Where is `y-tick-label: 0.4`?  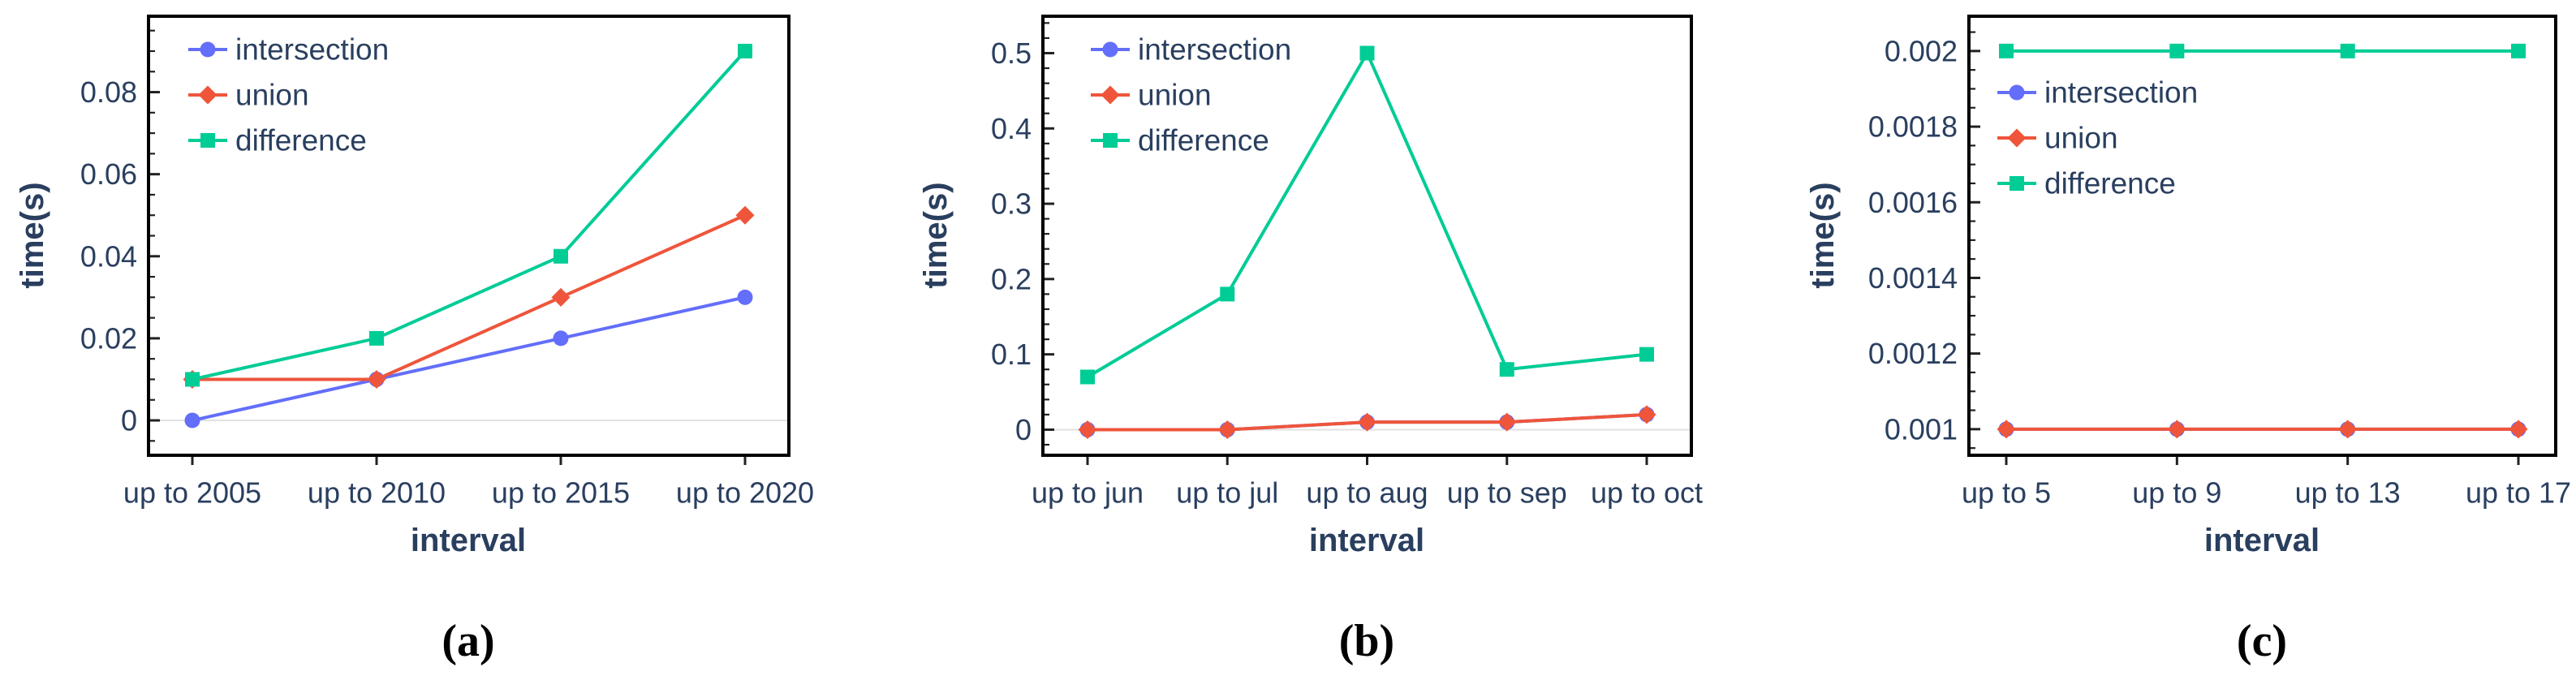
y-tick-label: 0.4 is located at coordinates (1012, 128).